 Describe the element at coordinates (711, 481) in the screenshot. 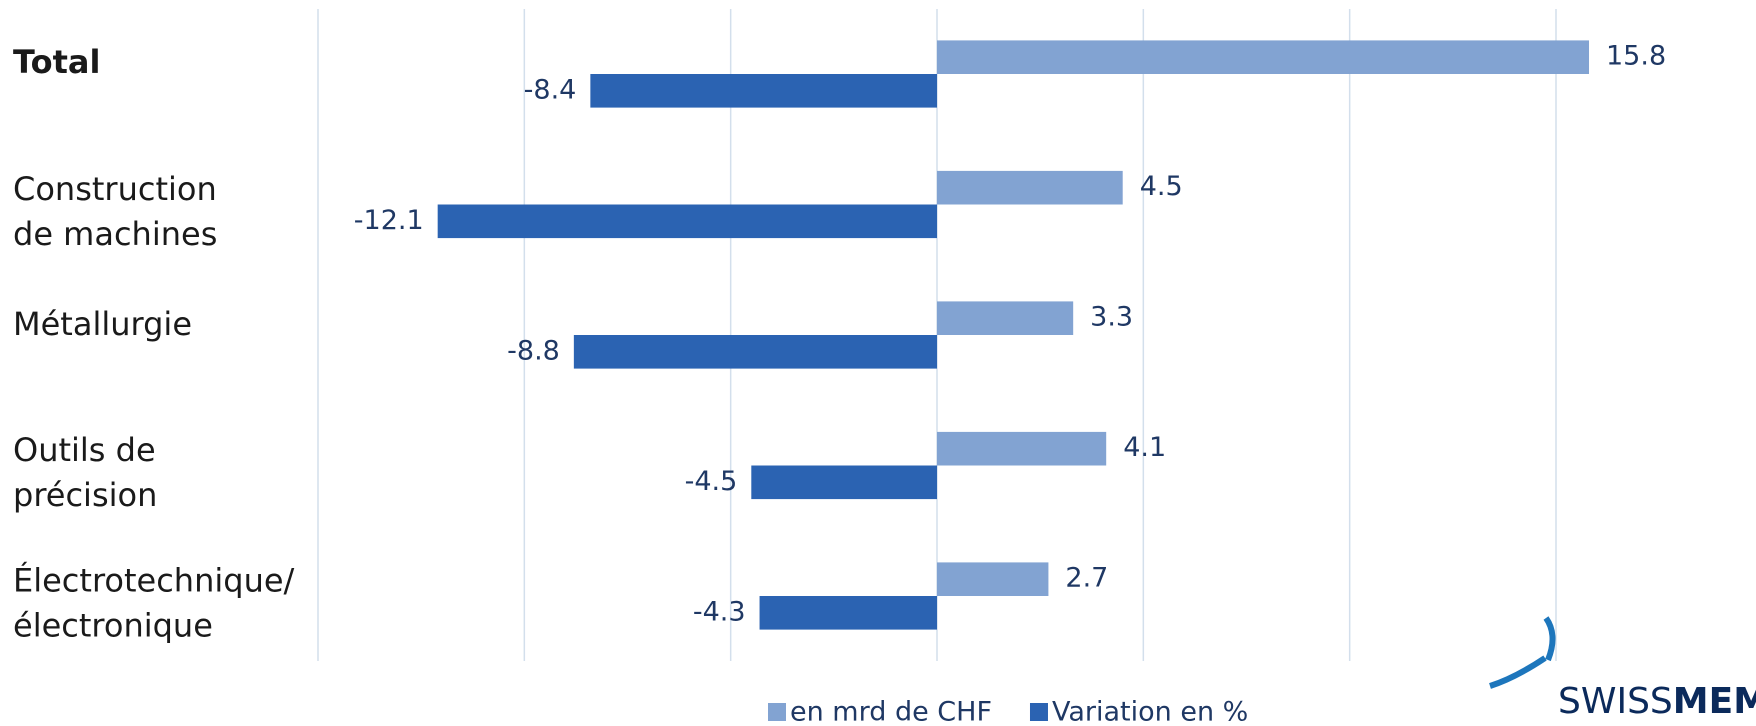

I see `value-label: -4.5` at that location.